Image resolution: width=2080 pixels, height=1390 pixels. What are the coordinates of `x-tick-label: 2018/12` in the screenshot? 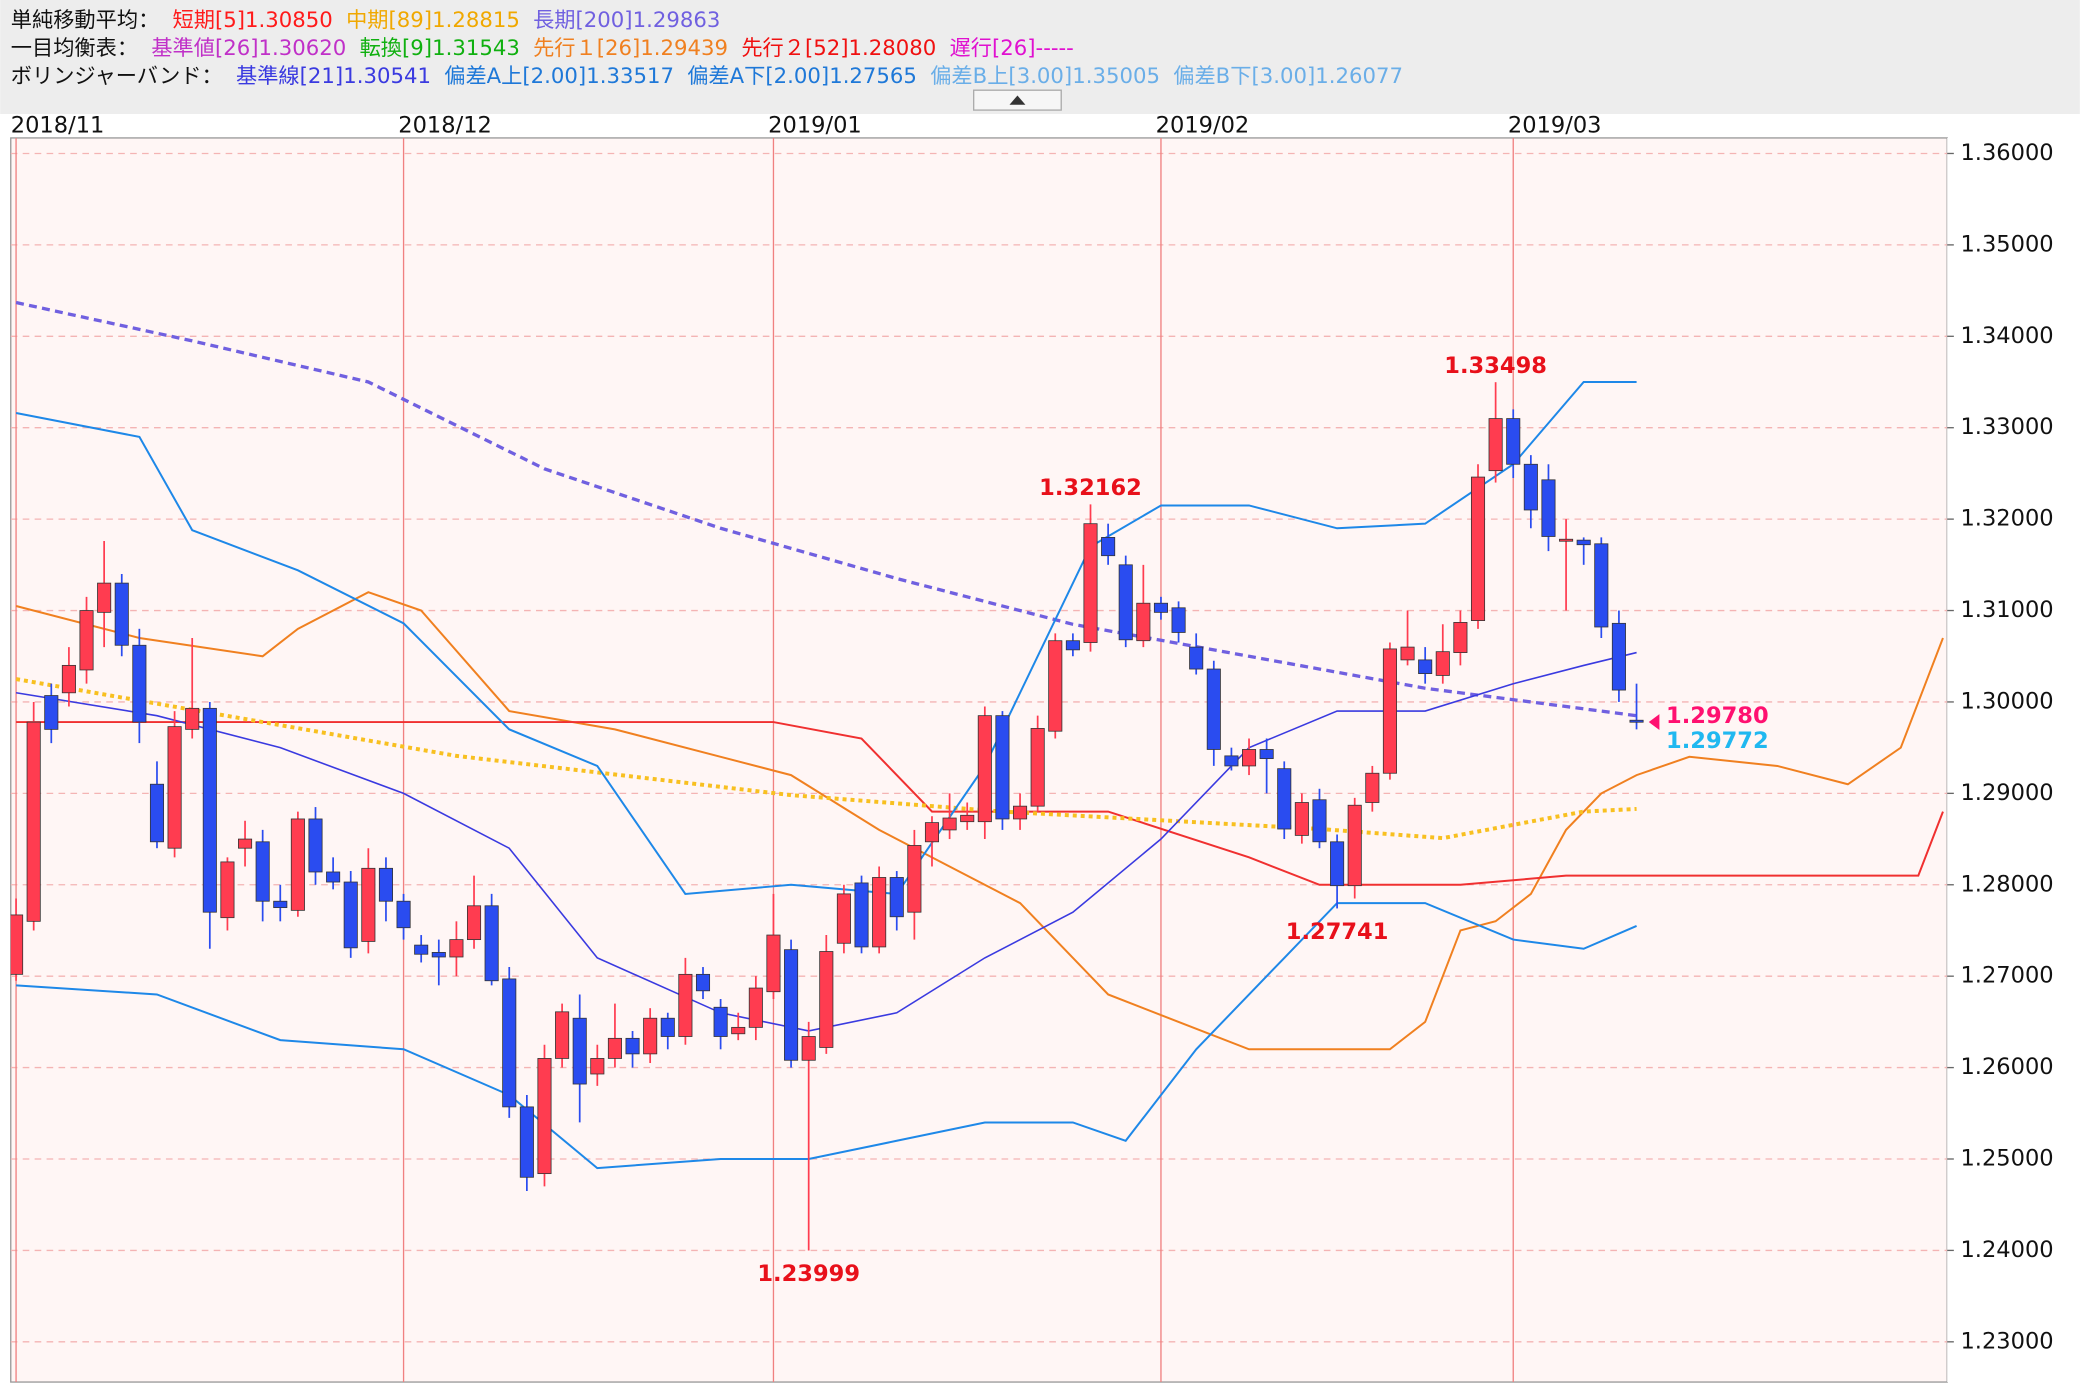 It's located at (445, 126).